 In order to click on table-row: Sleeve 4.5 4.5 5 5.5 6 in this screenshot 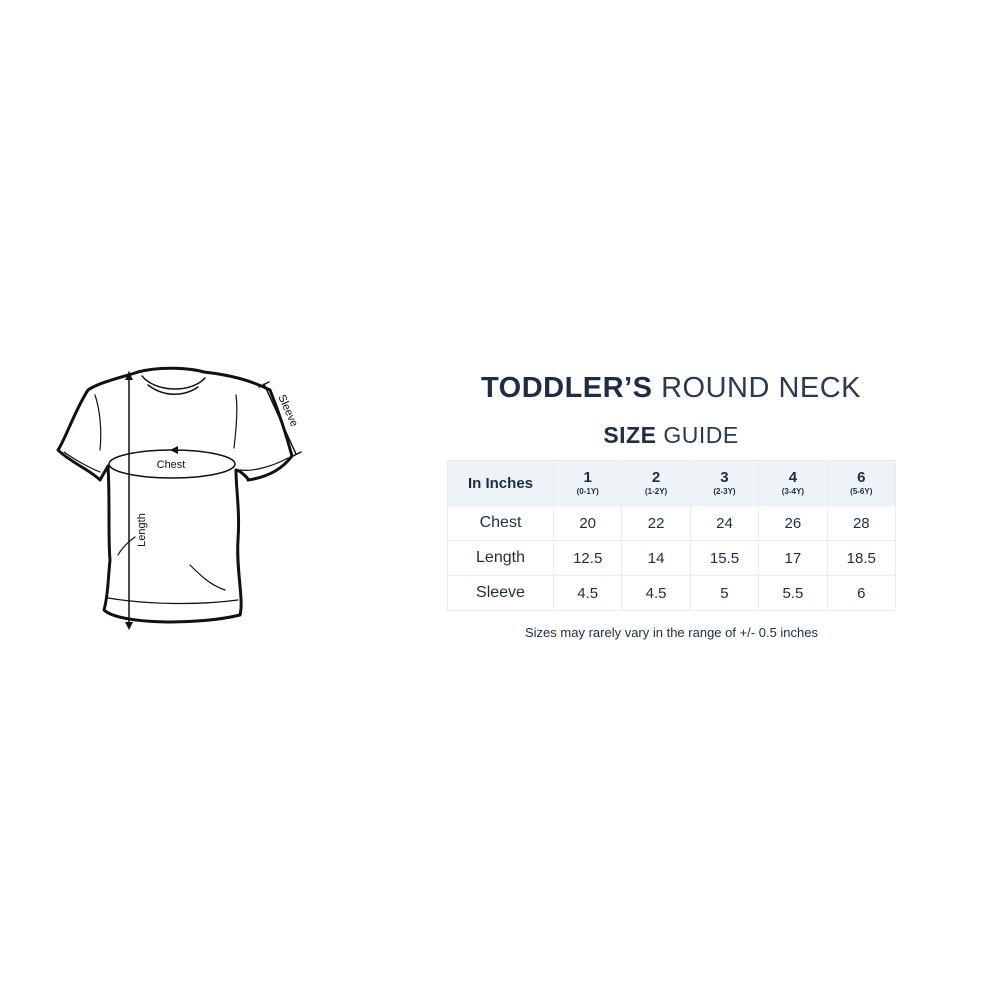, I will do `click(672, 593)`.